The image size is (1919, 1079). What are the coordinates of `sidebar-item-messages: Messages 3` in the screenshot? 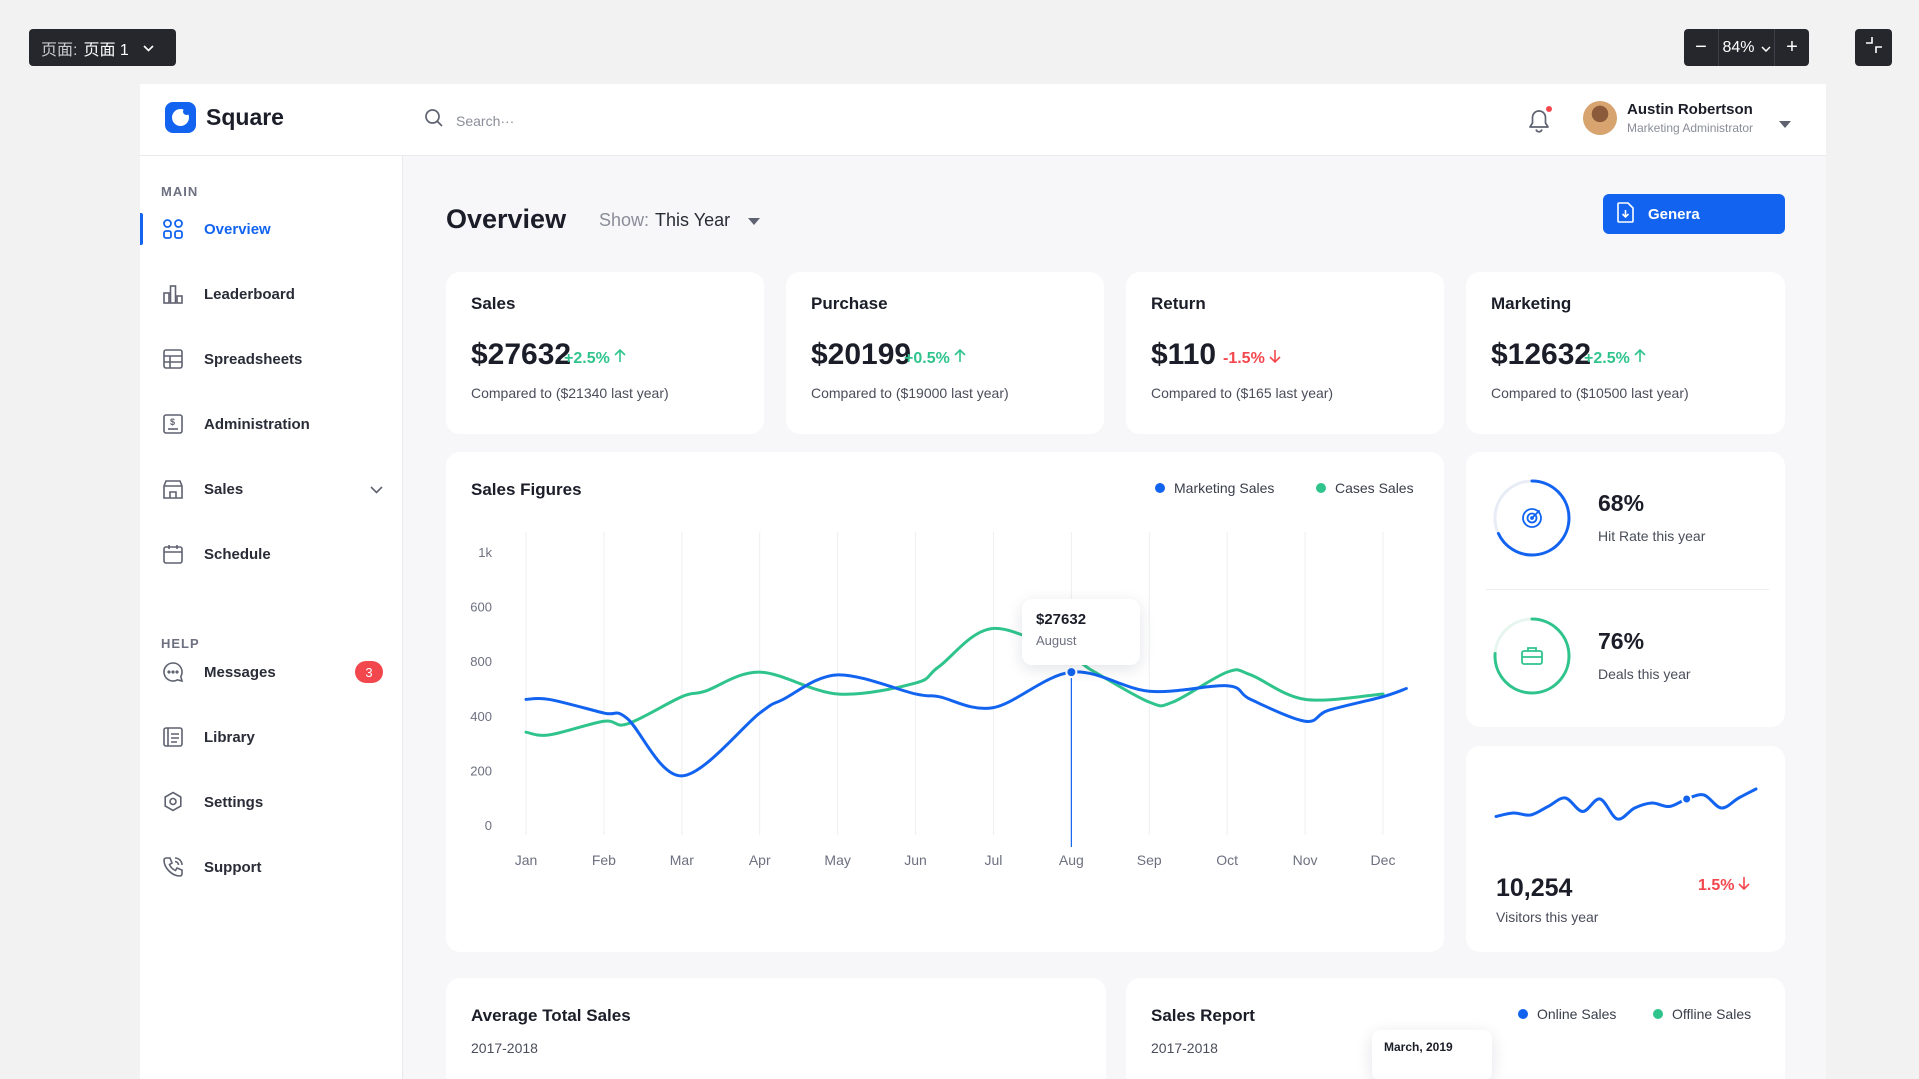 It's located at (271, 672).